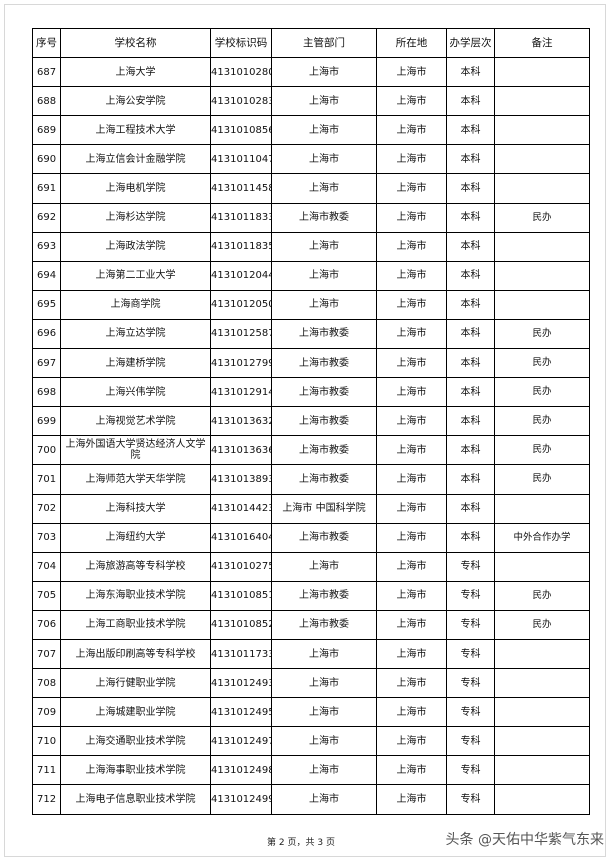 Image resolution: width=612 pixels, height=863 pixels. What do you see at coordinates (135, 159) in the screenshot?
I see `cell-school-name: 上海立信会计金融学院` at bounding box center [135, 159].